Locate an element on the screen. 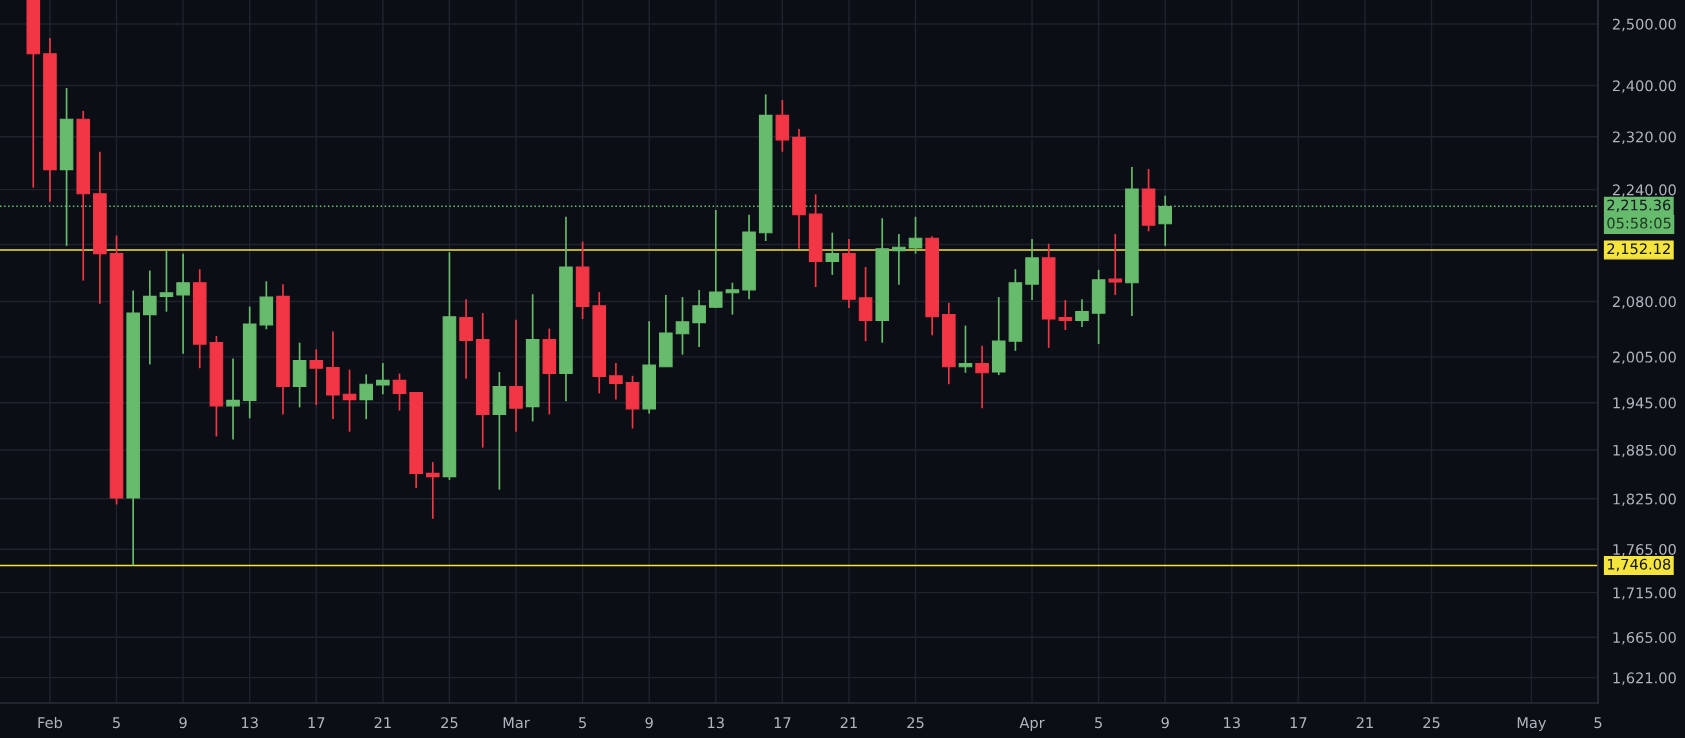 The width and height of the screenshot is (1685, 738). y-tick-label: 1,825.00 is located at coordinates (1644, 500).